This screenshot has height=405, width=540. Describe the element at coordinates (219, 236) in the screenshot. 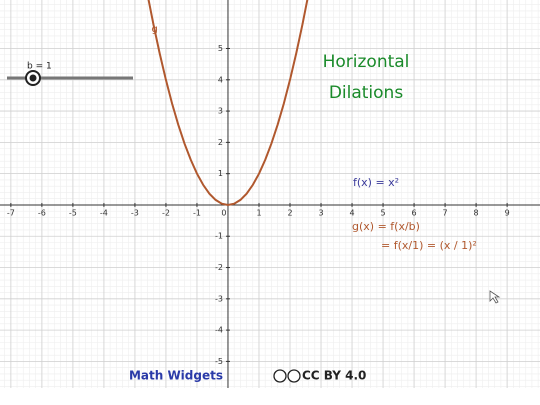

I see `y-tick-label: -1` at that location.